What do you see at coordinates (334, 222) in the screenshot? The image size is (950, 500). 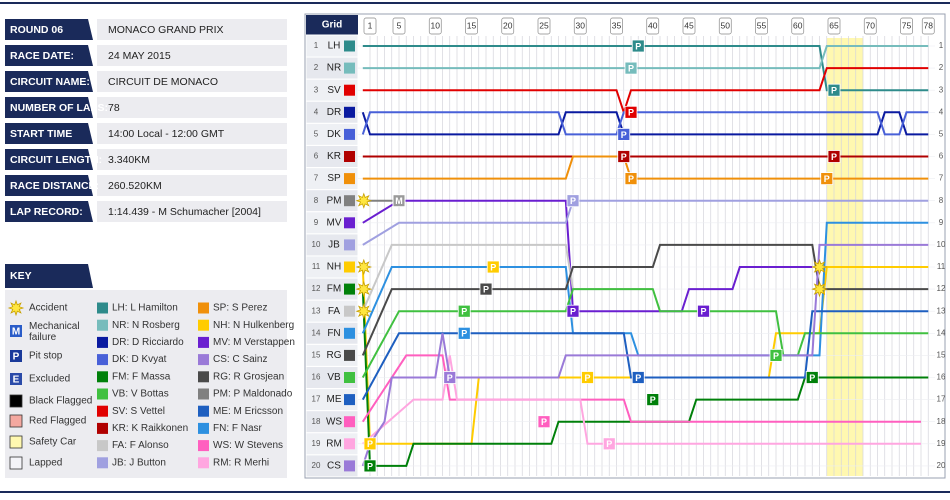 I see `grid-driver-code: MV` at bounding box center [334, 222].